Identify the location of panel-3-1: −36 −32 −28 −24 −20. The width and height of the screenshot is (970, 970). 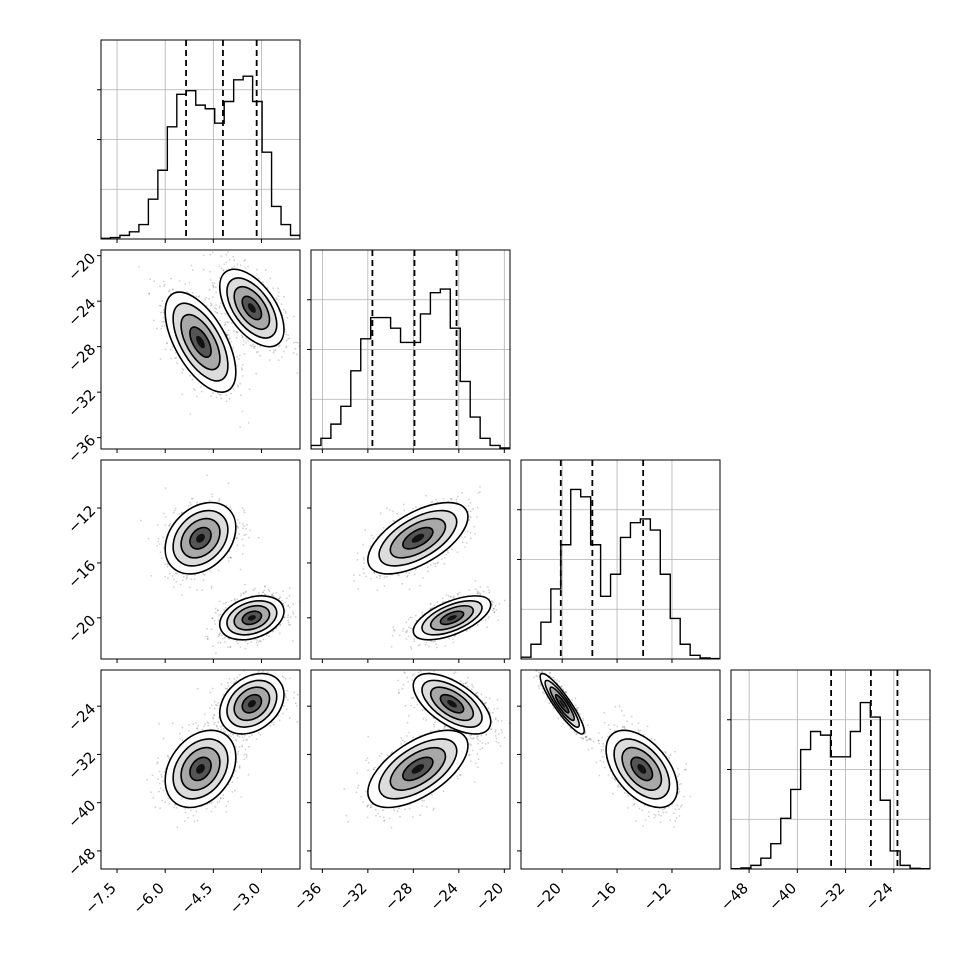
(400, 791).